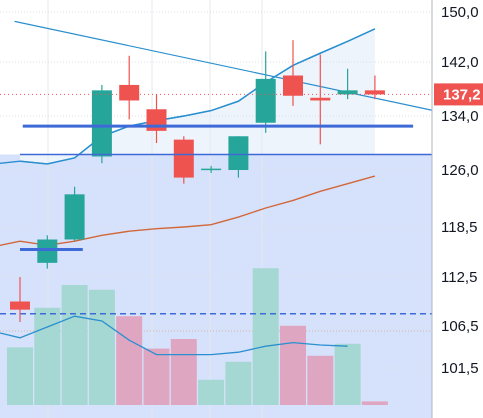  What do you see at coordinates (174, 335) in the screenshot?
I see `volume-ma-line` at bounding box center [174, 335].